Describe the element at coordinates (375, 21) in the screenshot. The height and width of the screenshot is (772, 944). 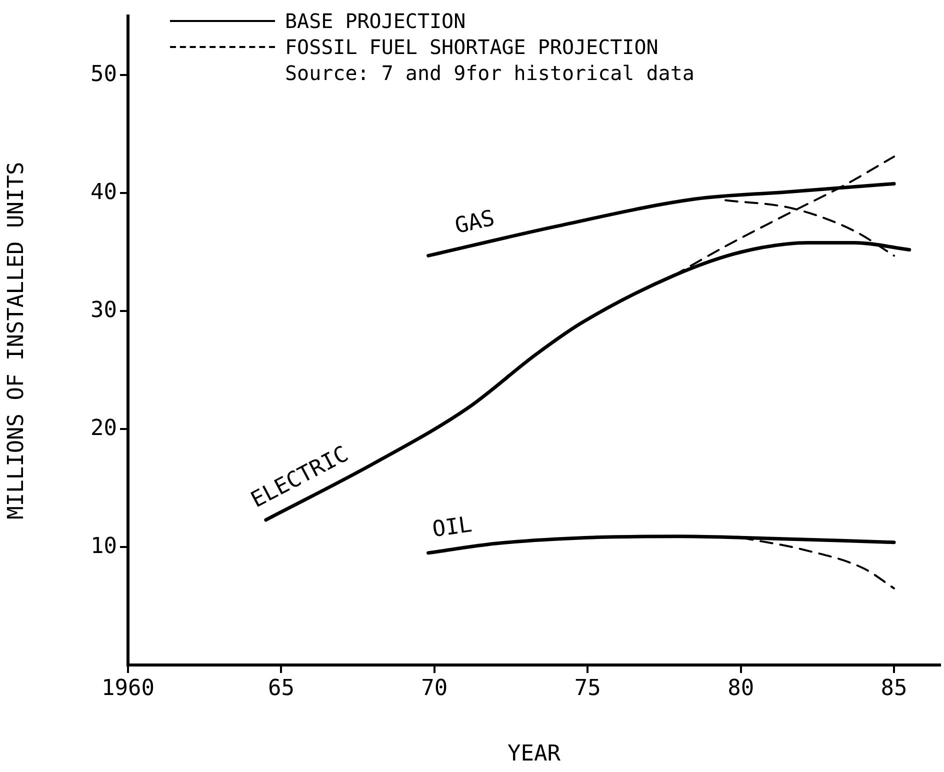
I see `annotation: BASE PROJECTION` at that location.